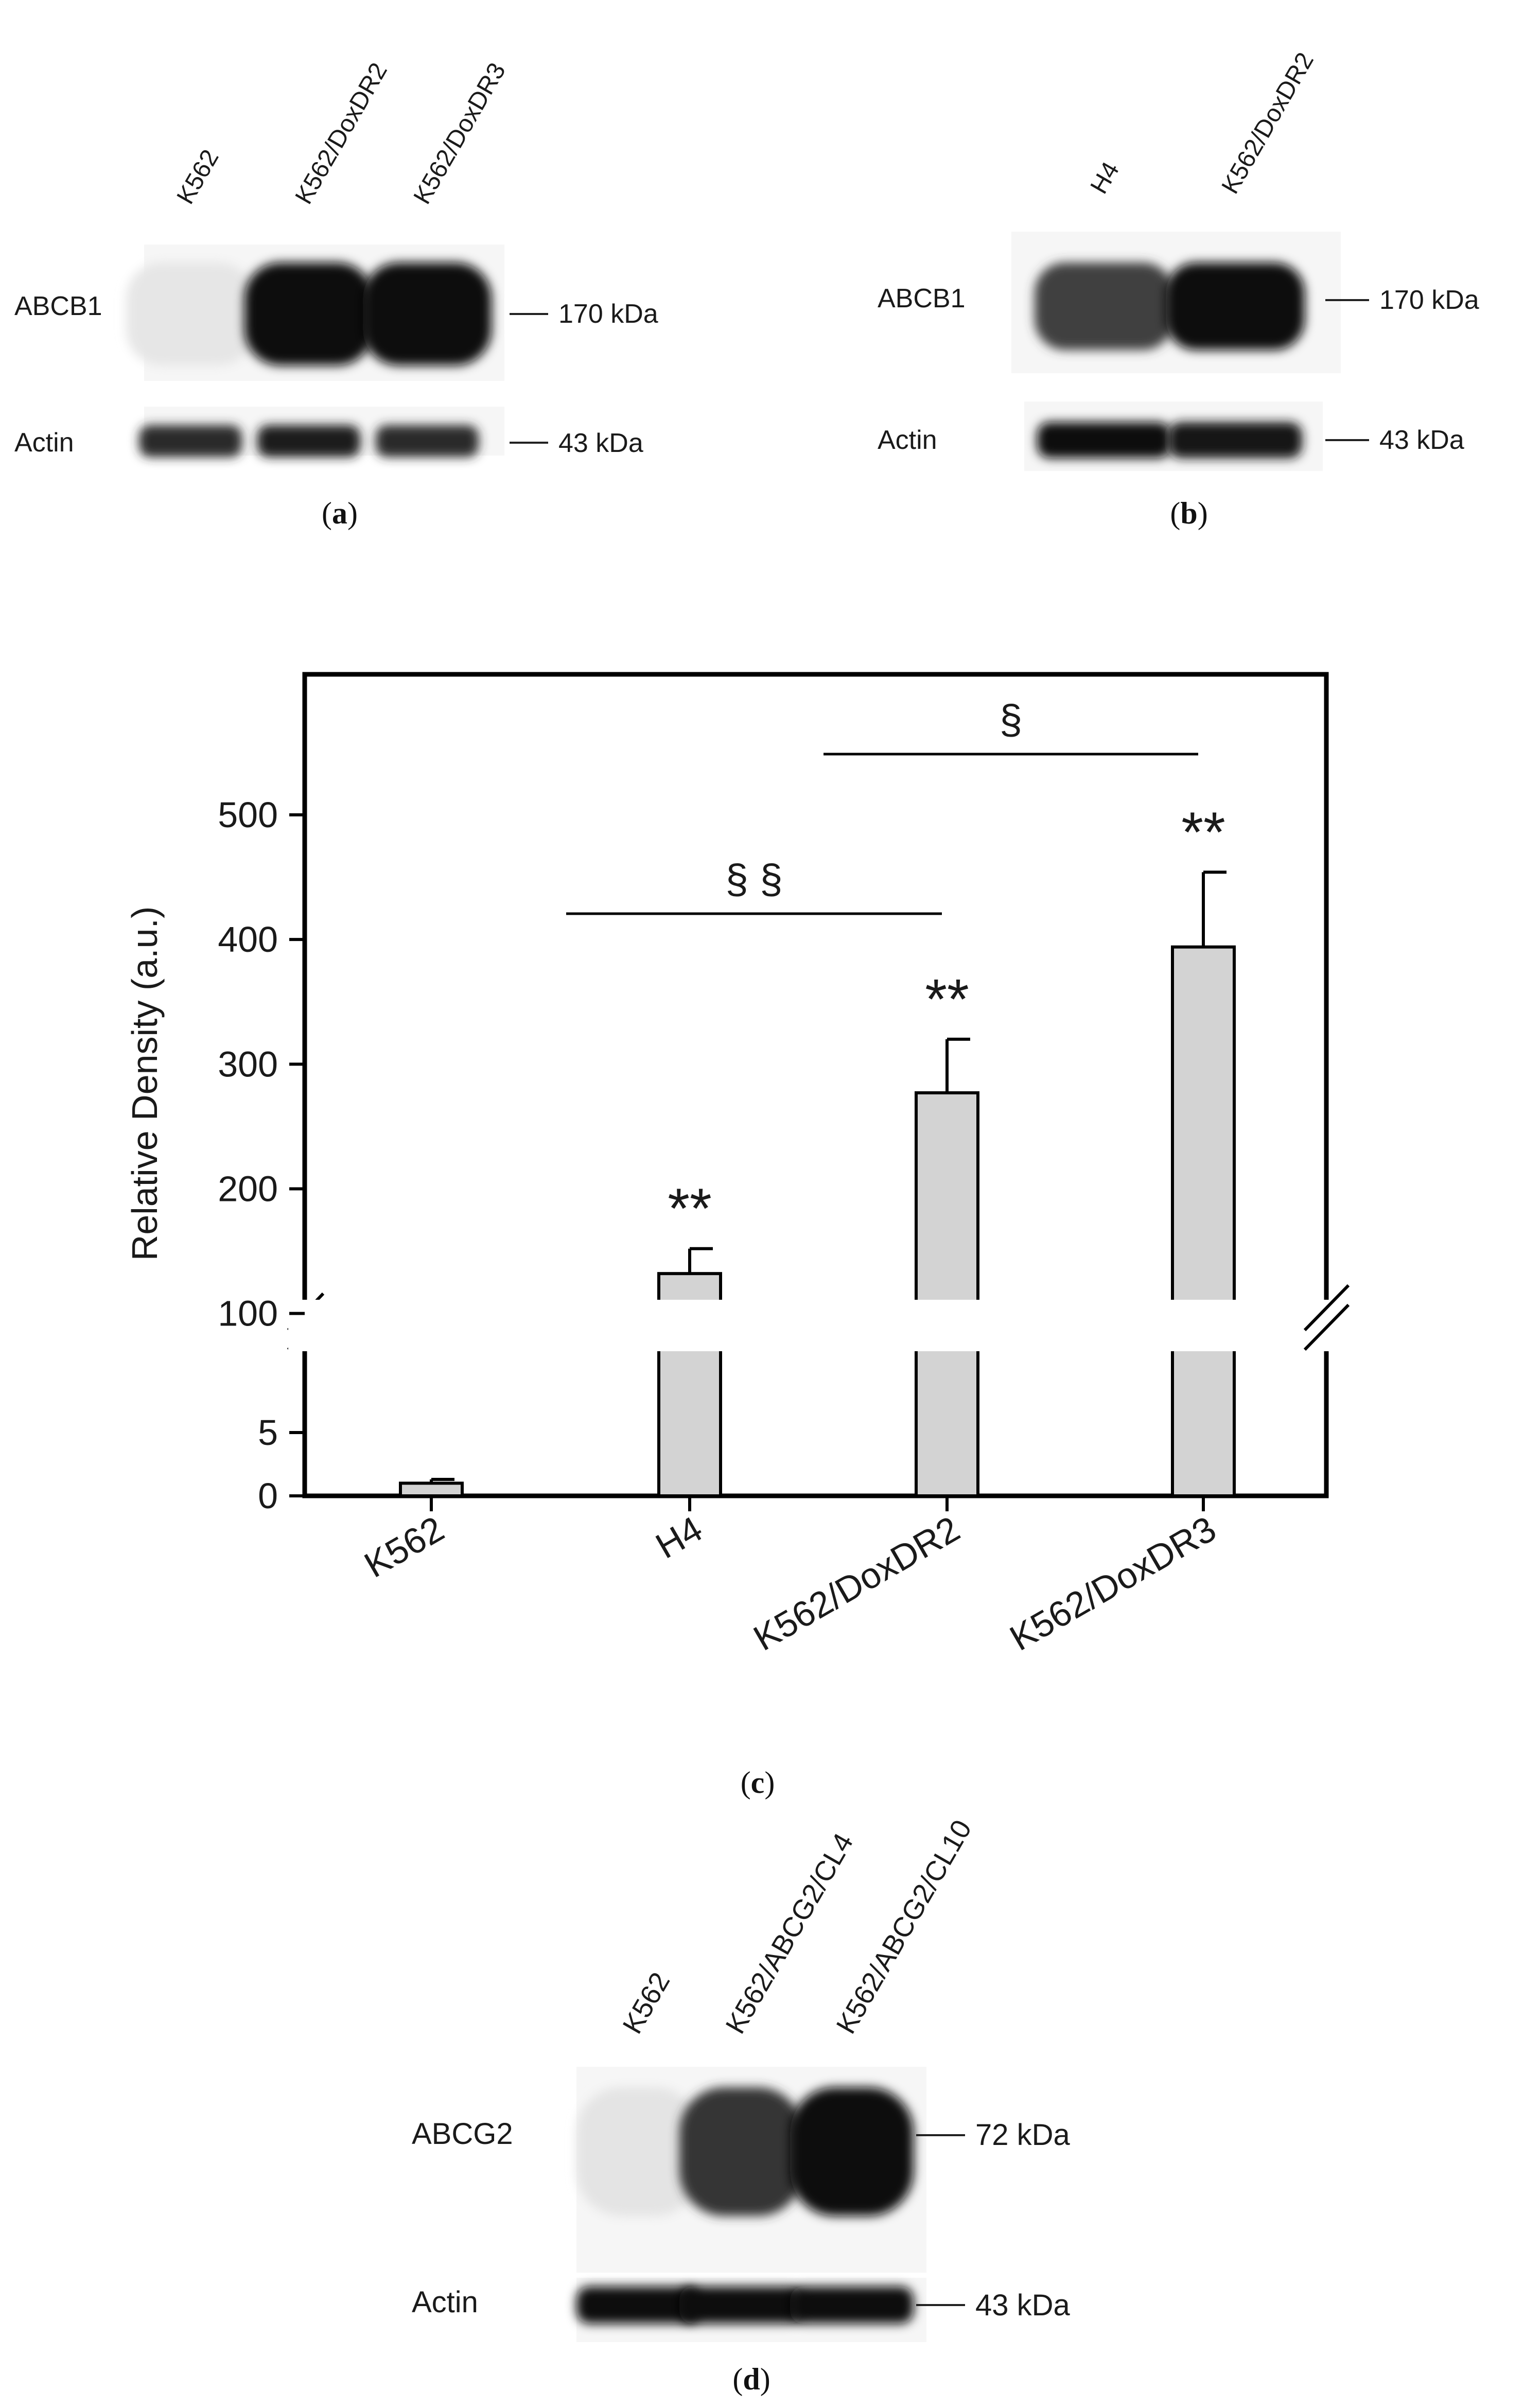 Image resolution: width=1524 pixels, height=2408 pixels. I want to click on panel-a-actin-marker: 43 kDa, so click(600, 443).